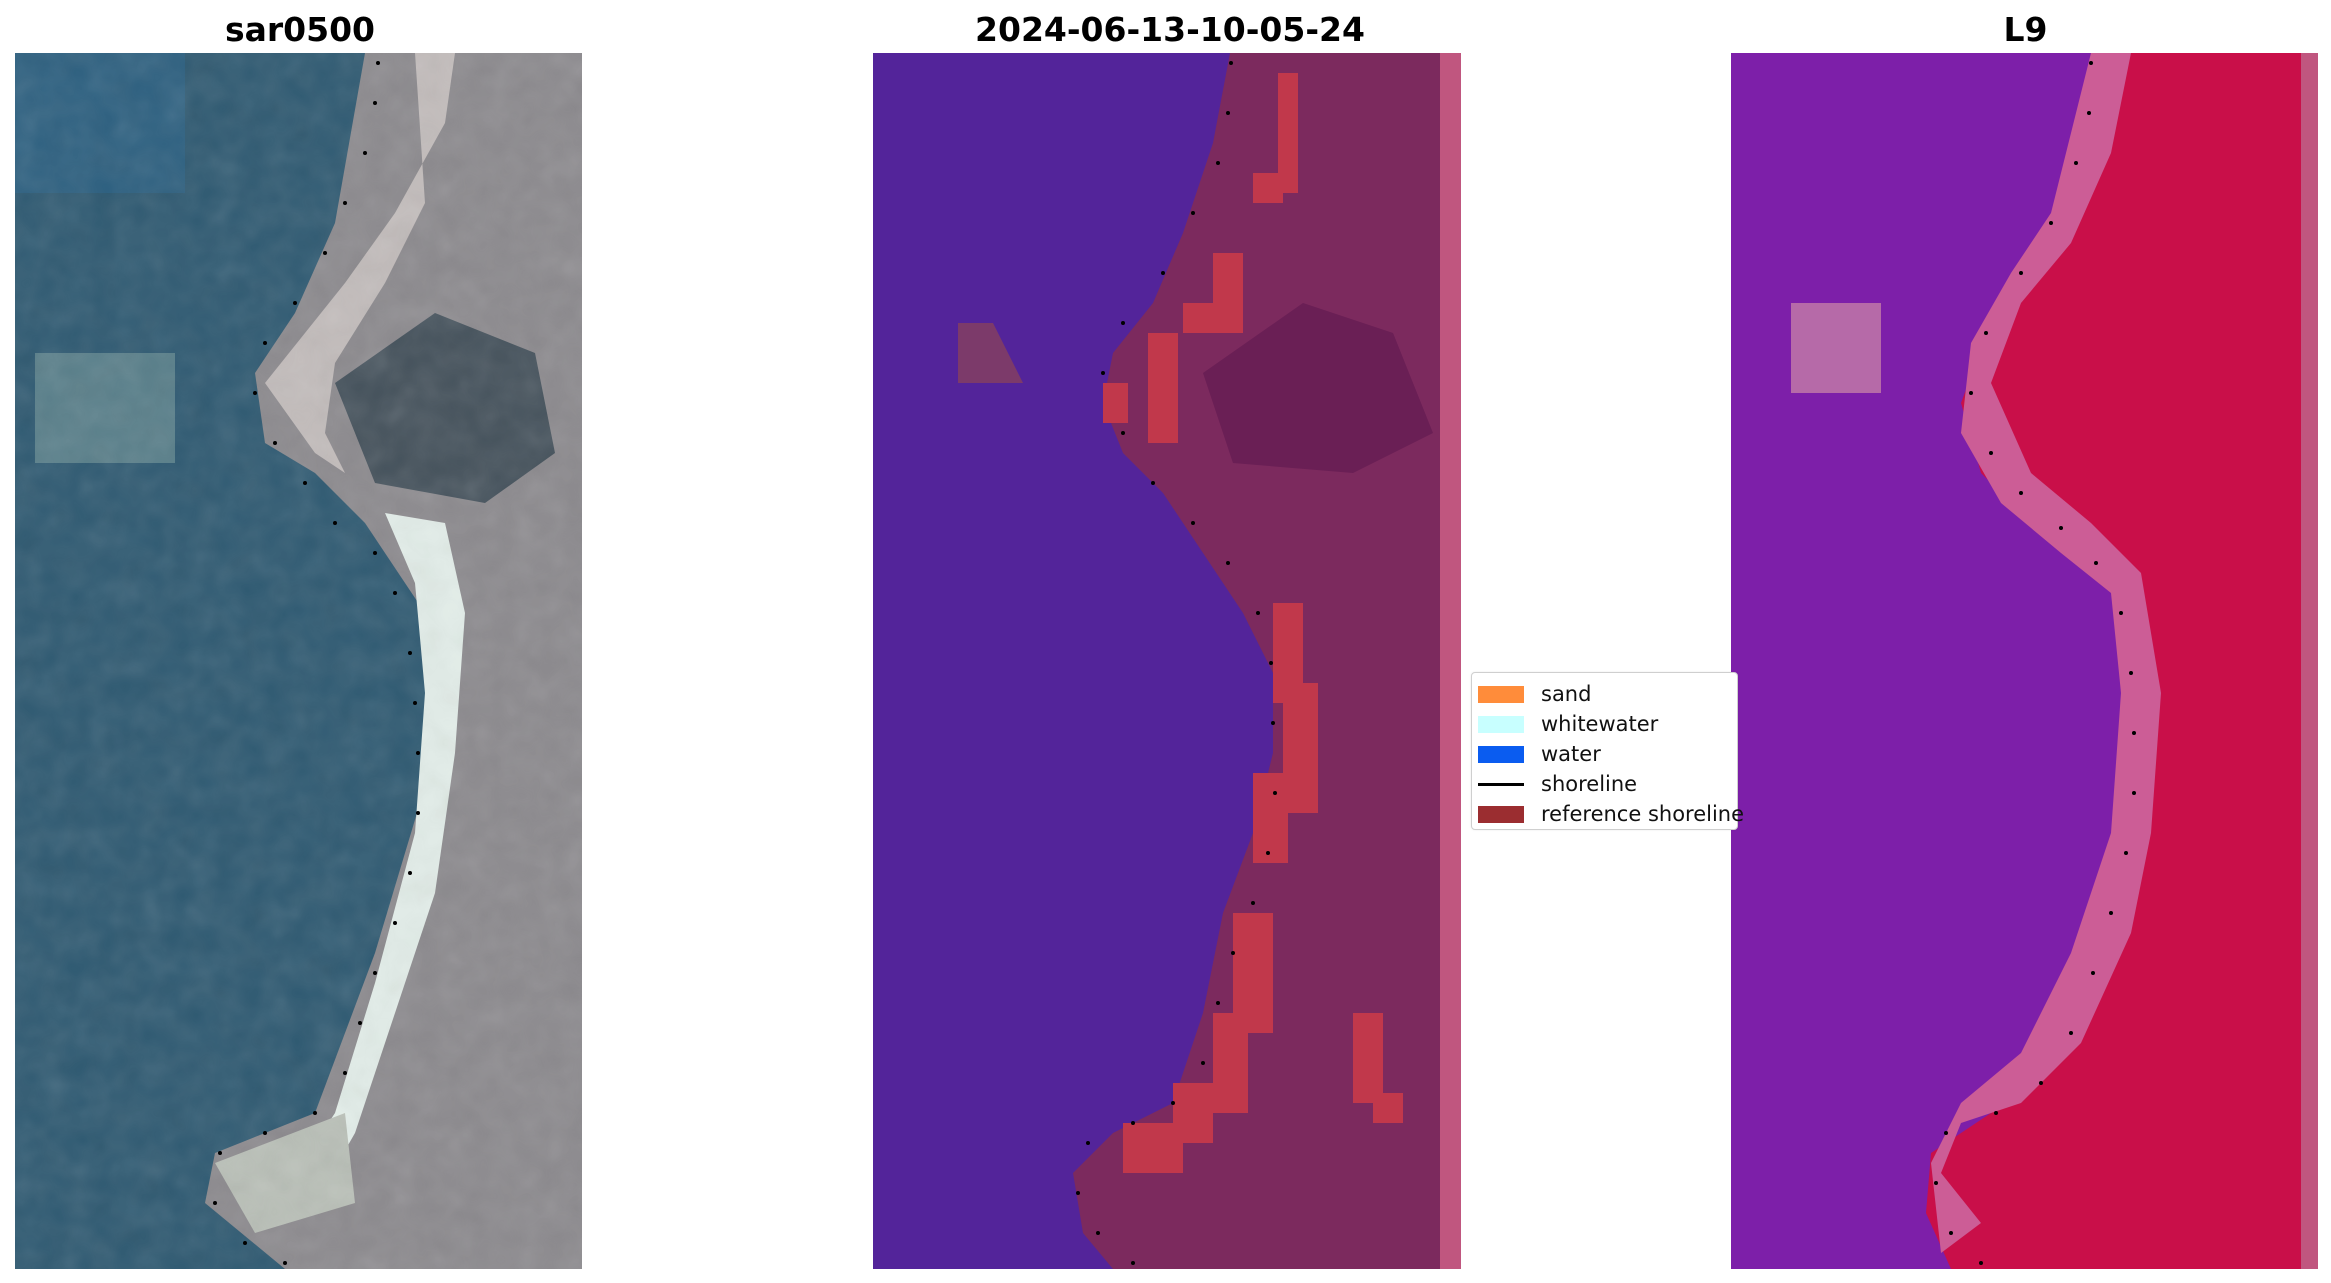 The height and width of the screenshot is (1283, 2331). I want to click on water-swatch, so click(1501, 754).